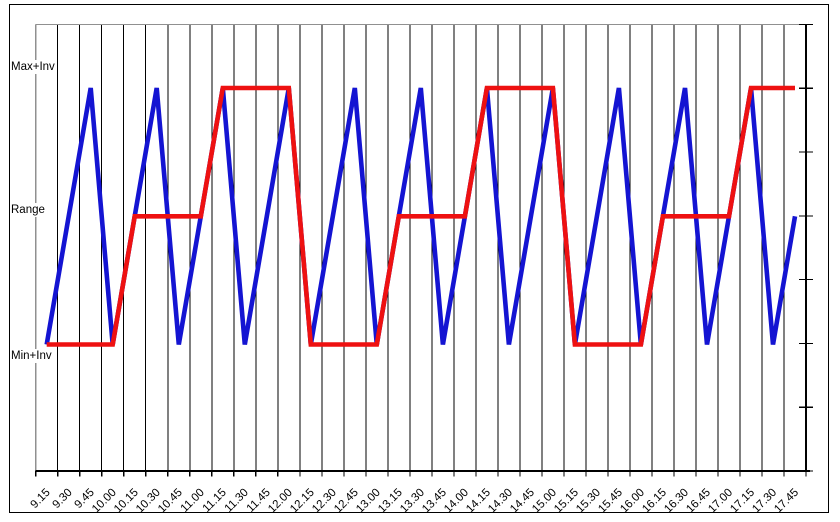  I want to click on x-axis-label: 17.00, so click(720, 501).